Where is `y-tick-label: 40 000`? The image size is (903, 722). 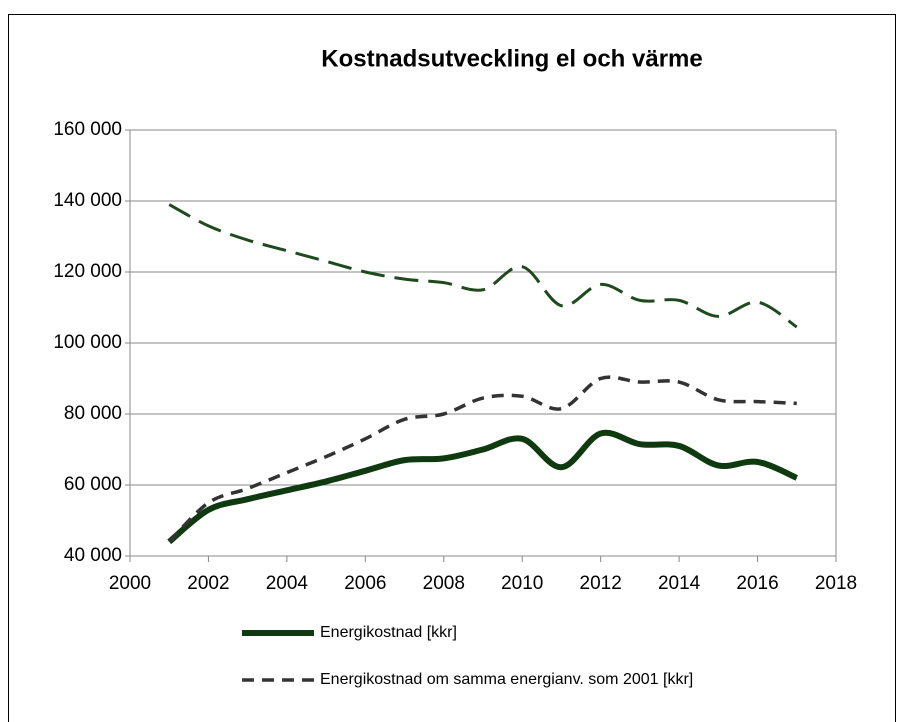 y-tick-label: 40 000 is located at coordinates (93, 555).